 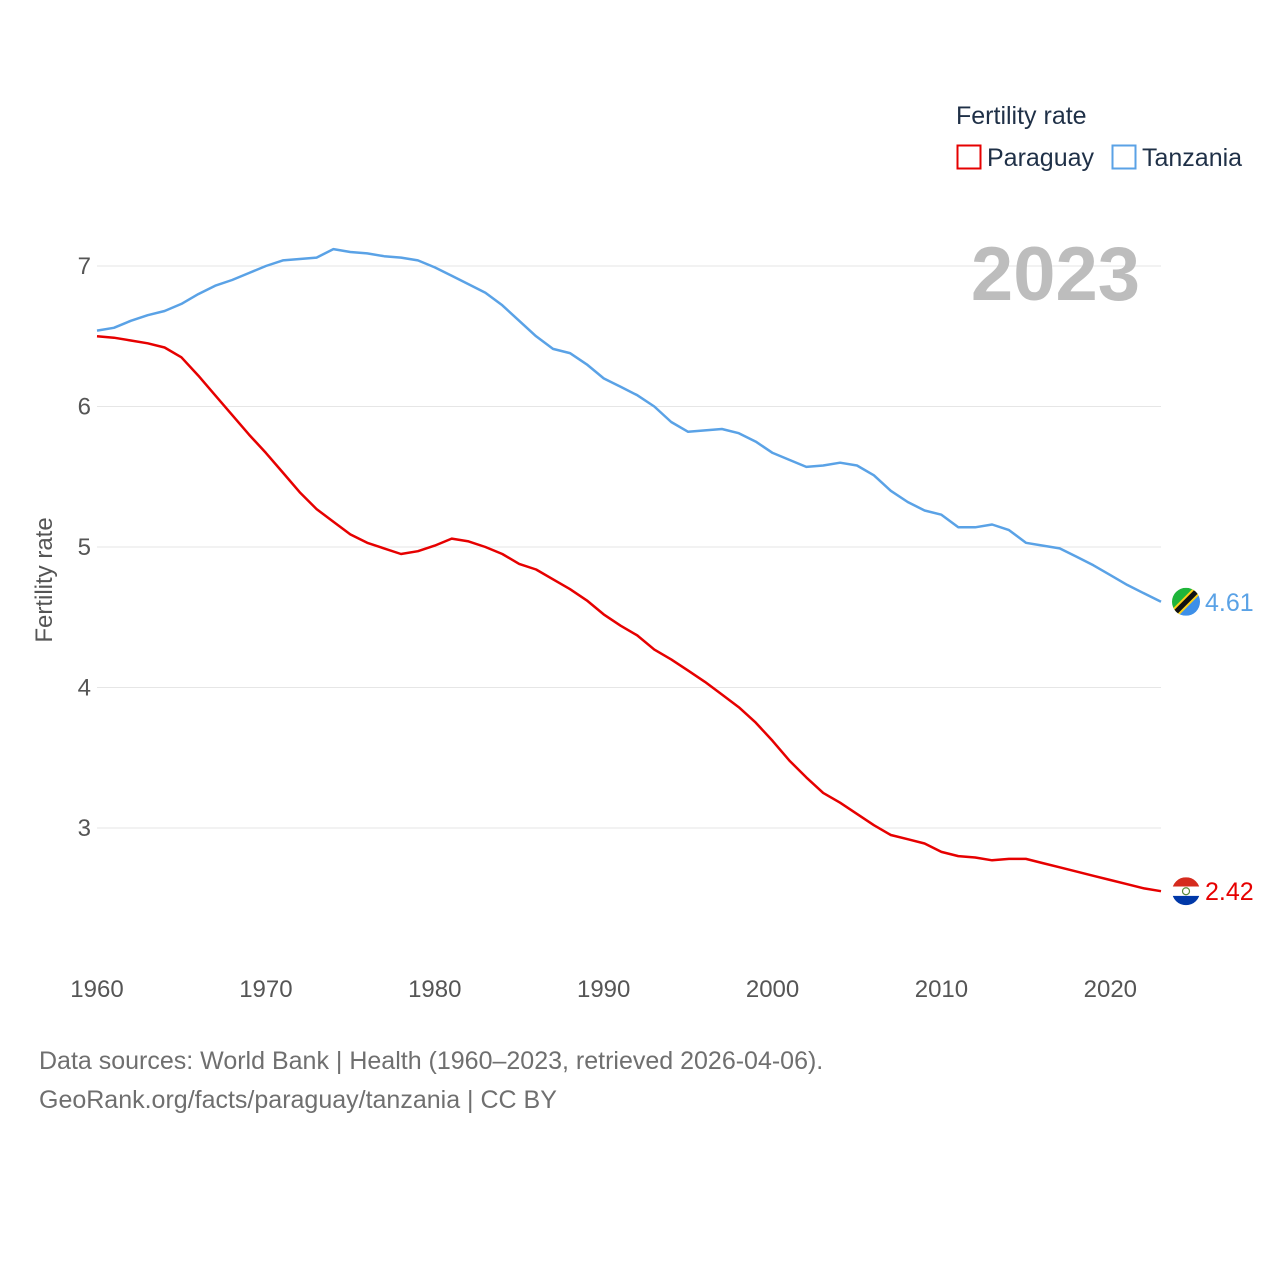 I want to click on x-tick-label: 1980, so click(x=434, y=989).